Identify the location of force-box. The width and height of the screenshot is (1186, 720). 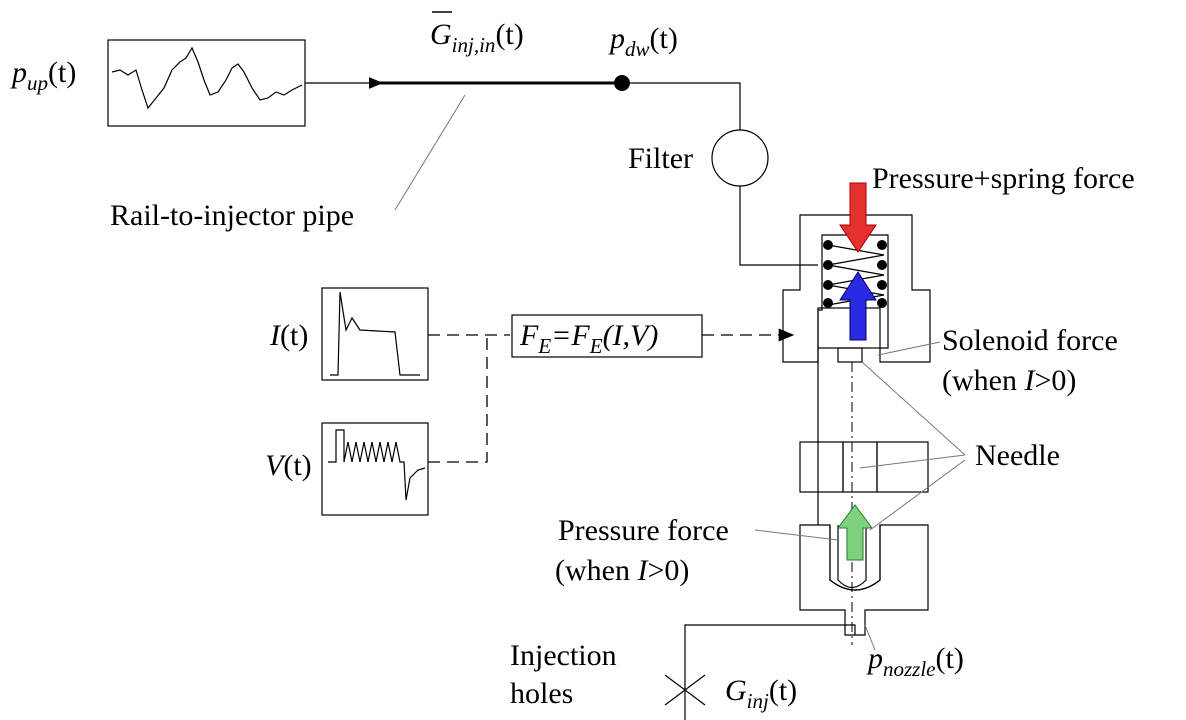
(607, 336).